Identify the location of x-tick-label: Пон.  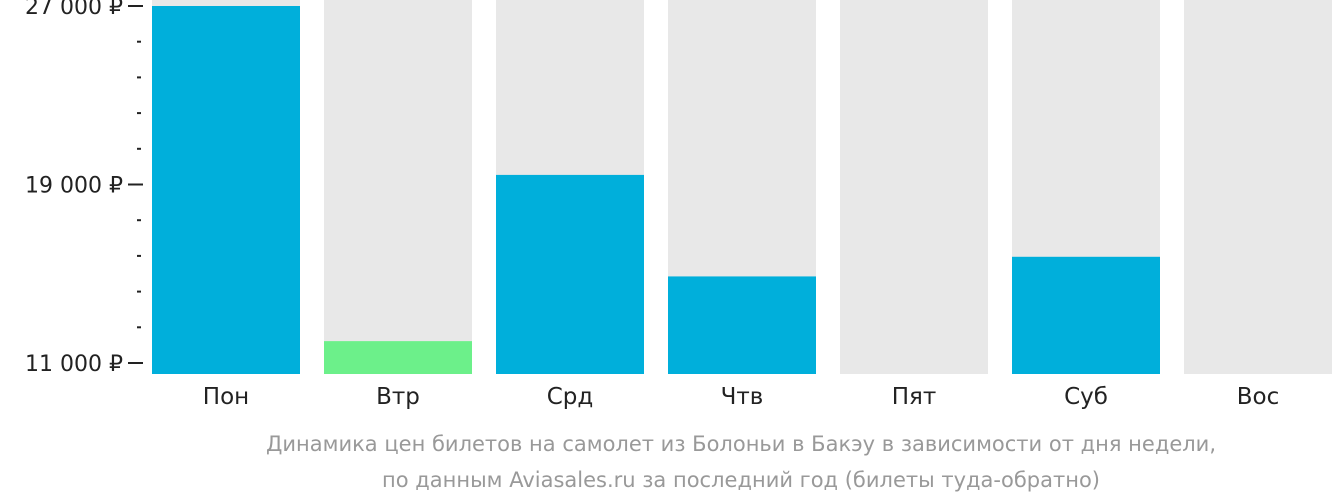
(226, 397).